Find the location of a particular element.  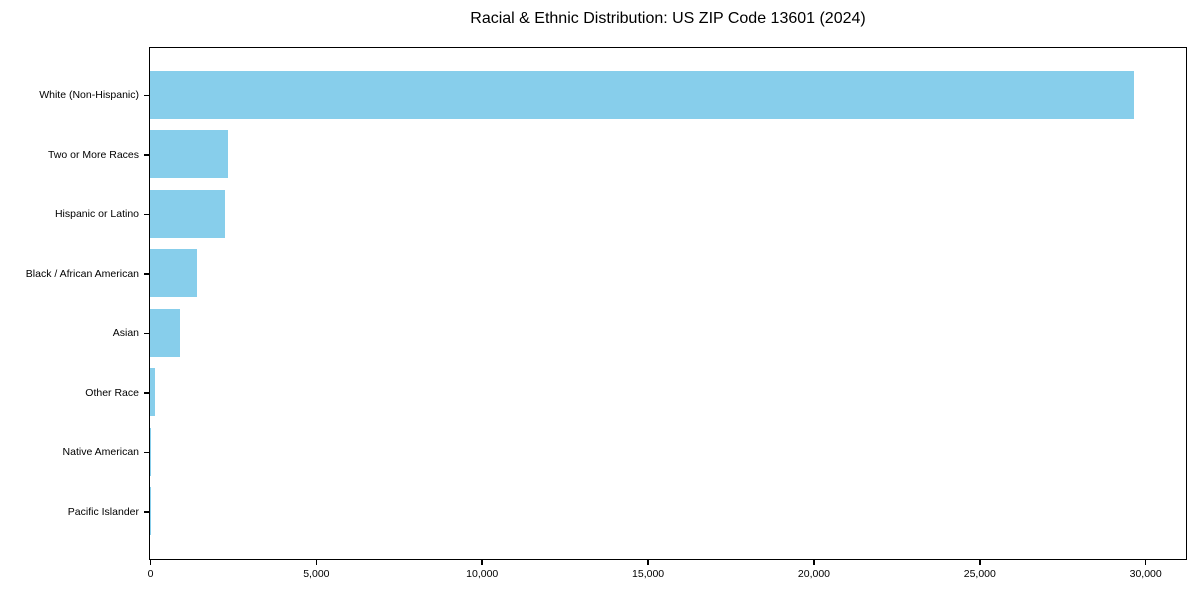

bar-black-african-american is located at coordinates (173, 273).